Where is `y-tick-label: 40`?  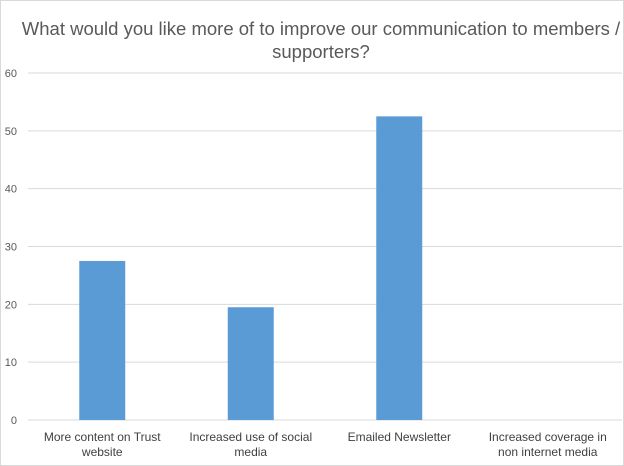 y-tick-label: 40 is located at coordinates (11, 190).